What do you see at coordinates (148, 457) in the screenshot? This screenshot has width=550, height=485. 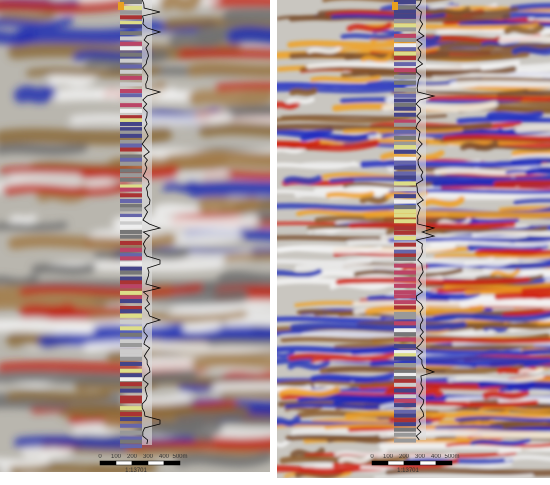 I see `scale-label: 300` at bounding box center [148, 457].